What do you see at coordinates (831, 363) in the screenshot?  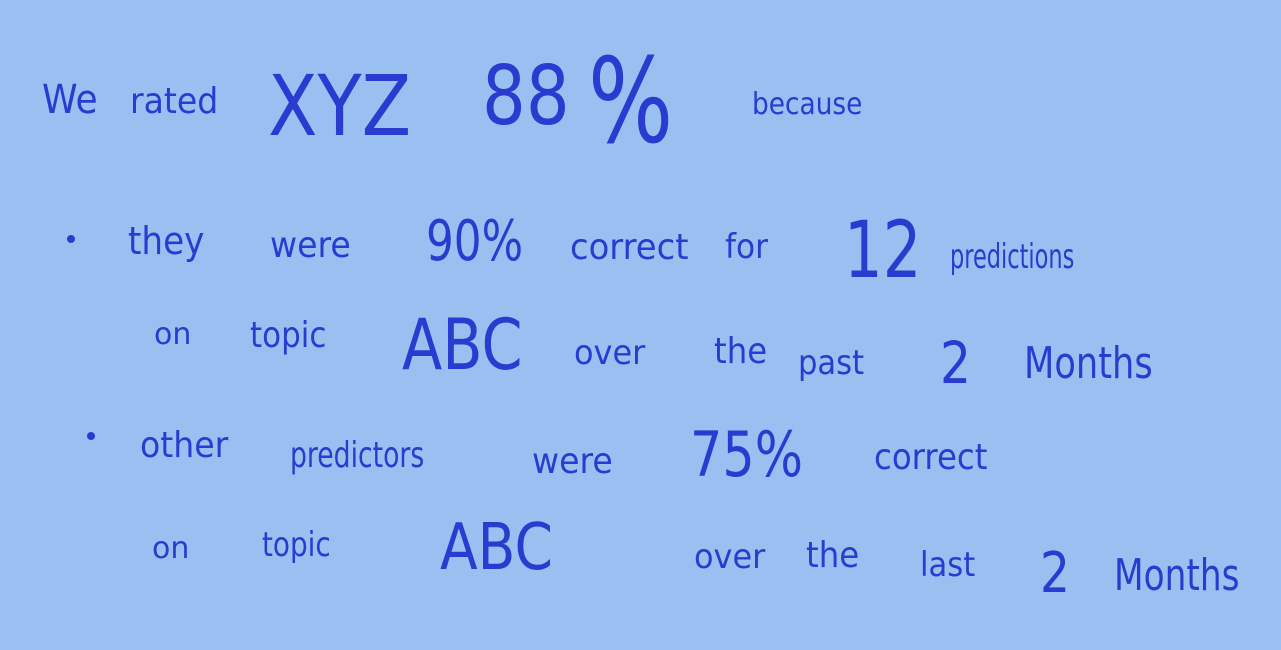 I see `b1-word-past: past` at bounding box center [831, 363].